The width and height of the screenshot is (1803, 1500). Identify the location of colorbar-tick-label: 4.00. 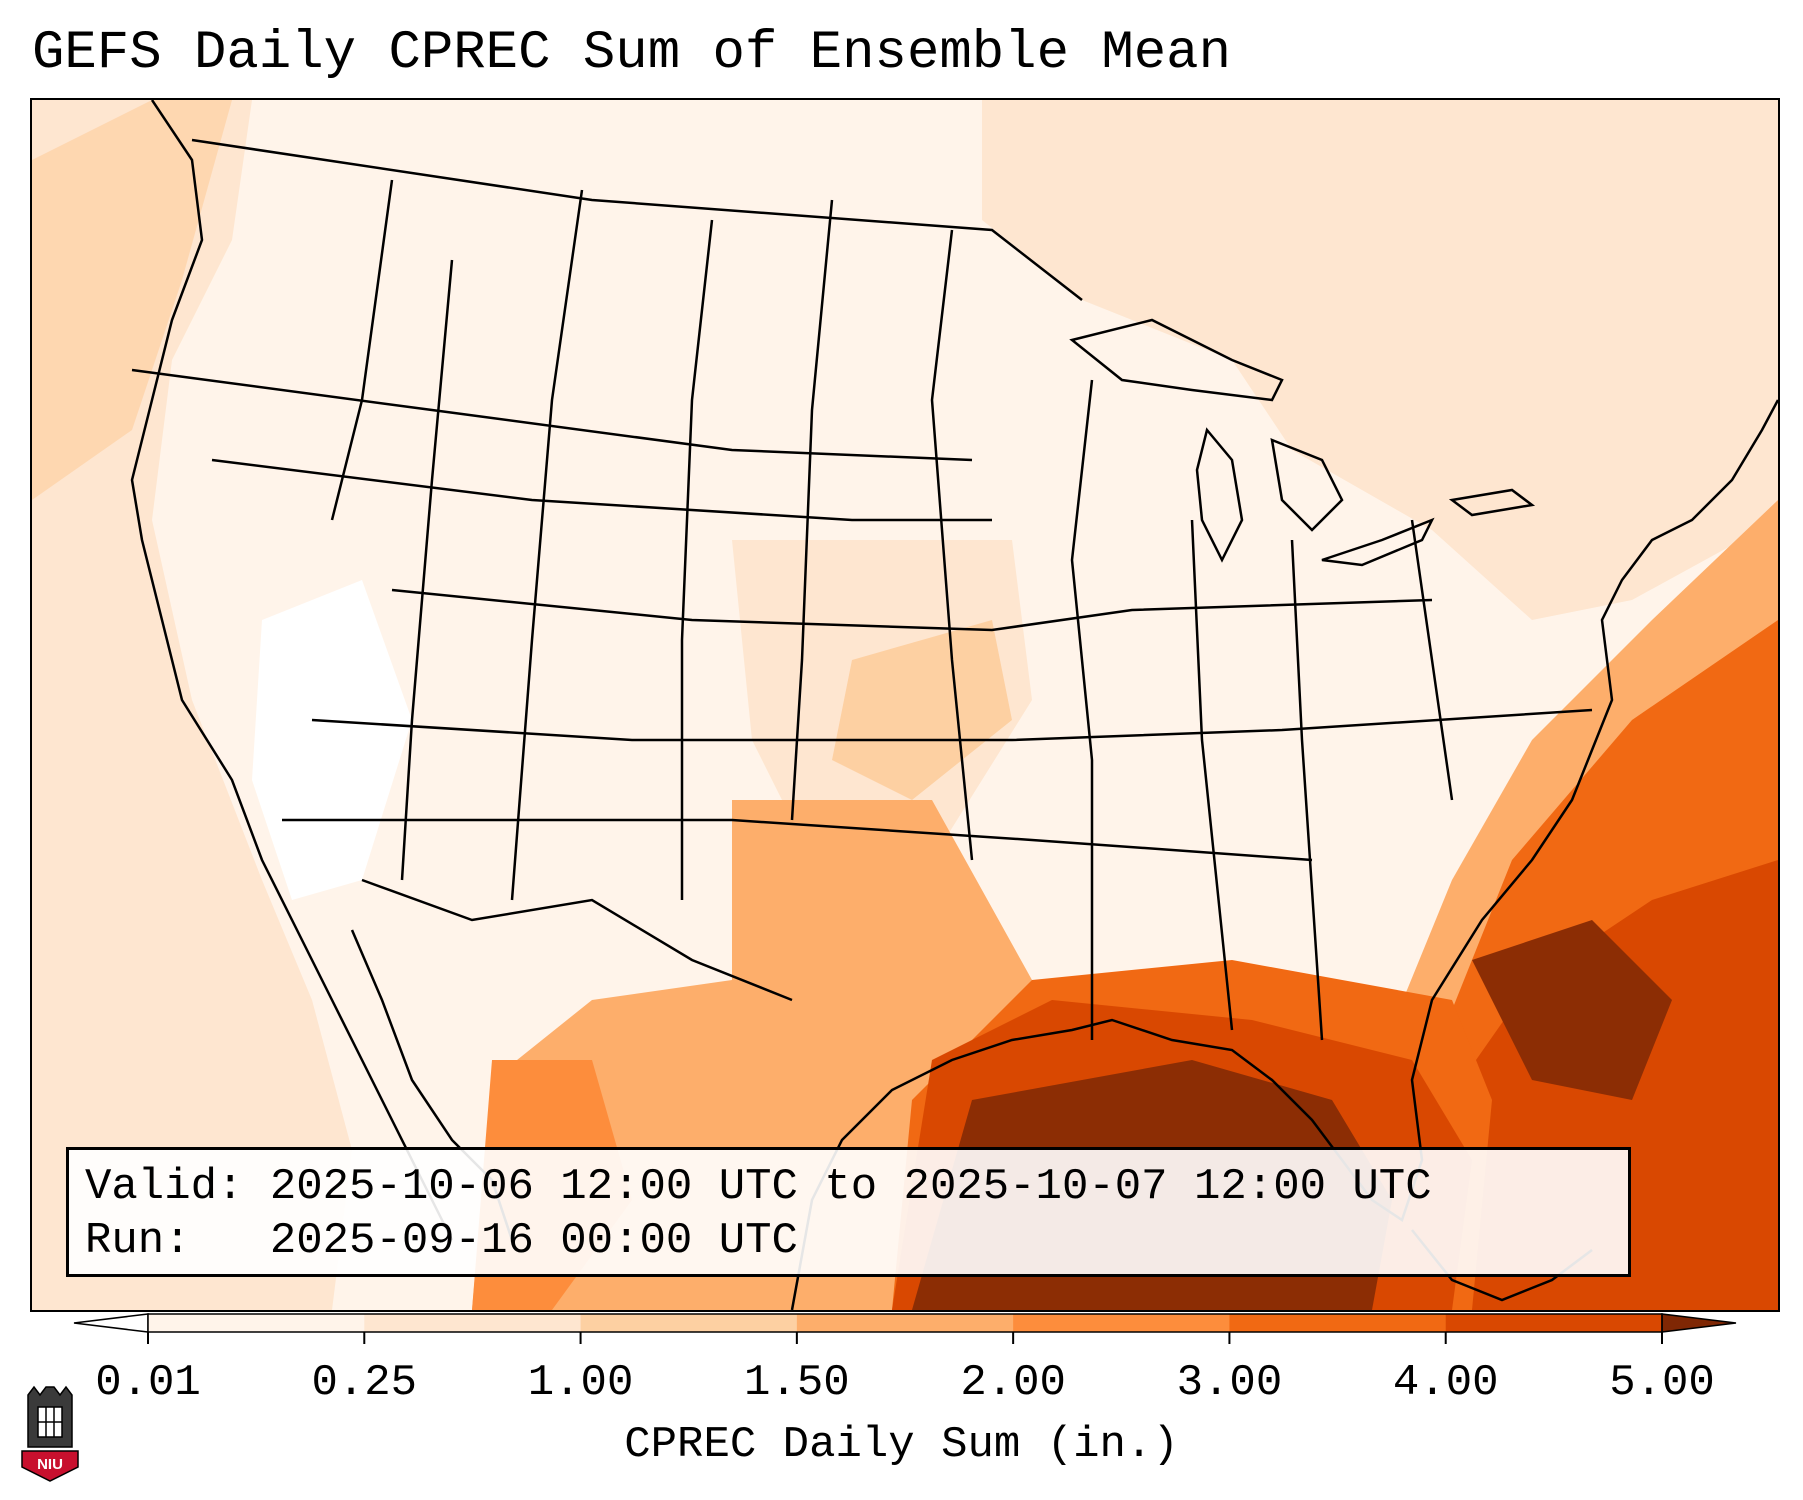
(1445, 1383).